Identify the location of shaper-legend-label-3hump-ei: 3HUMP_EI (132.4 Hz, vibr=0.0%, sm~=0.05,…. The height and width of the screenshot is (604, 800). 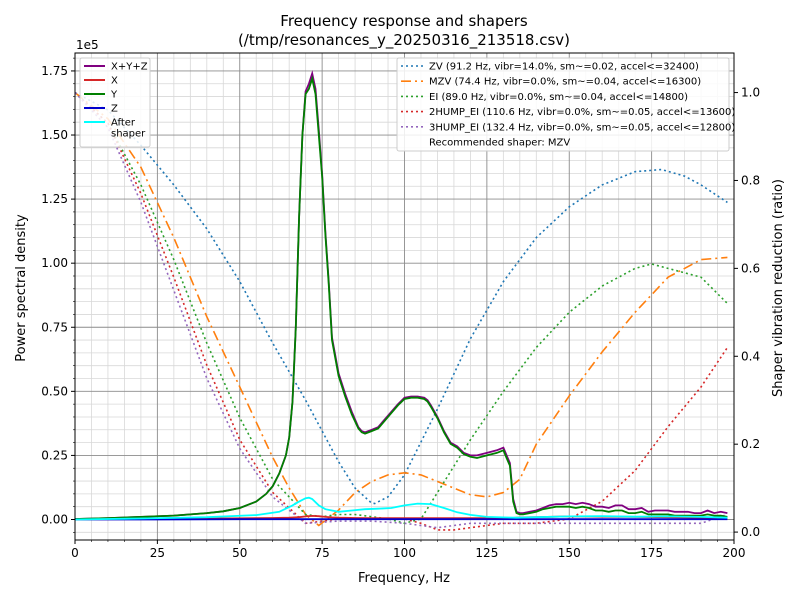
(582, 127).